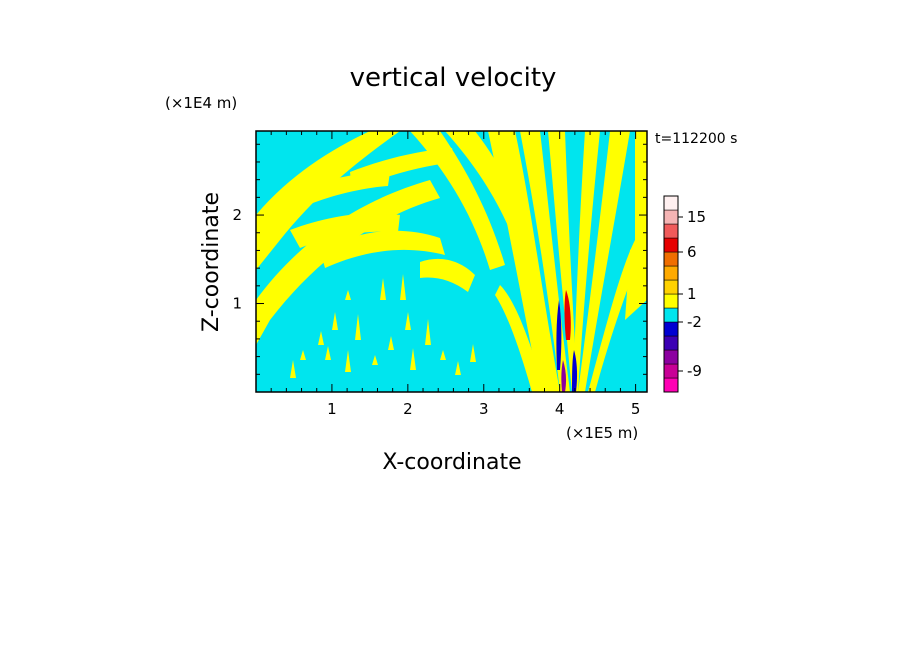 This screenshot has width=904, height=654. I want to click on y-tick-label: 1, so click(237, 304).